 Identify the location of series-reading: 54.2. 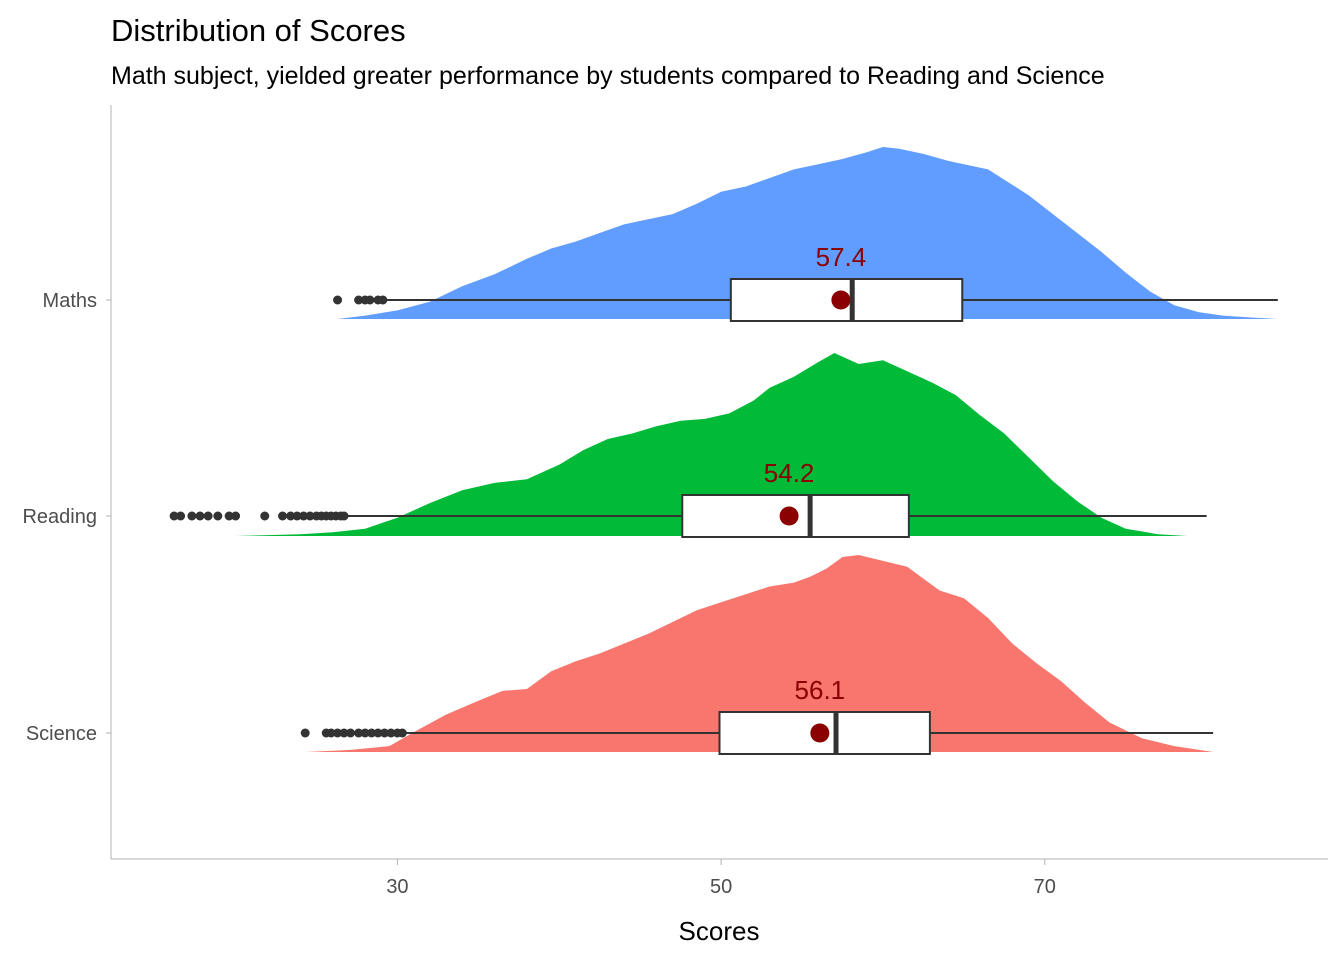
(688, 445).